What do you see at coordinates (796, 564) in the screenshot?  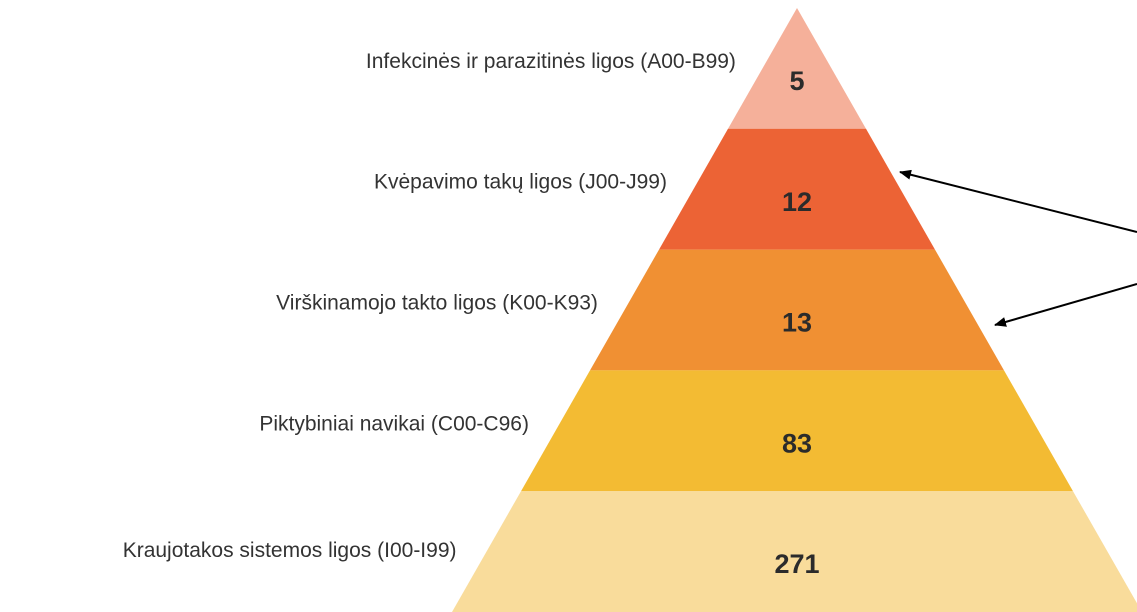 I see `value-label: 271` at bounding box center [796, 564].